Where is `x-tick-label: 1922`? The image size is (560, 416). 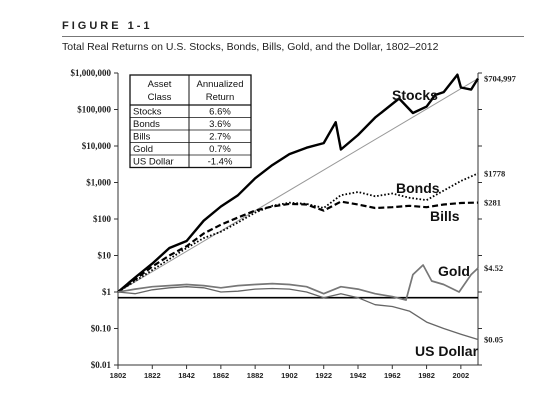 x-tick-label: 1922 is located at coordinates (323, 375).